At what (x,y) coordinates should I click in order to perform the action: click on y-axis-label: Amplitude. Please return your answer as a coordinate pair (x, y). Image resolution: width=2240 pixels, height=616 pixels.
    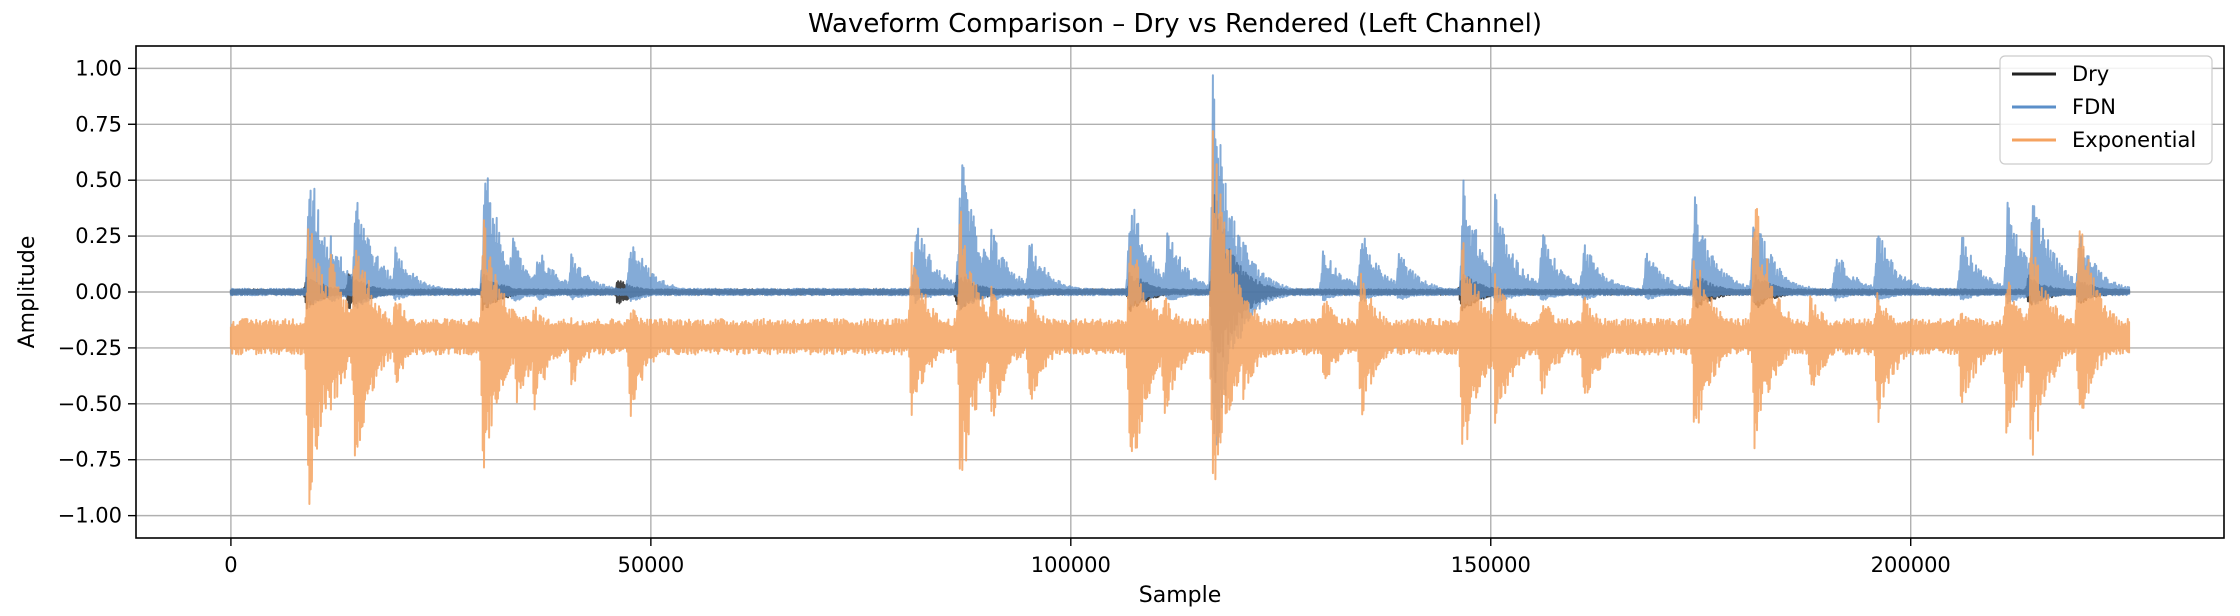
    Looking at the image, I should click on (27, 292).